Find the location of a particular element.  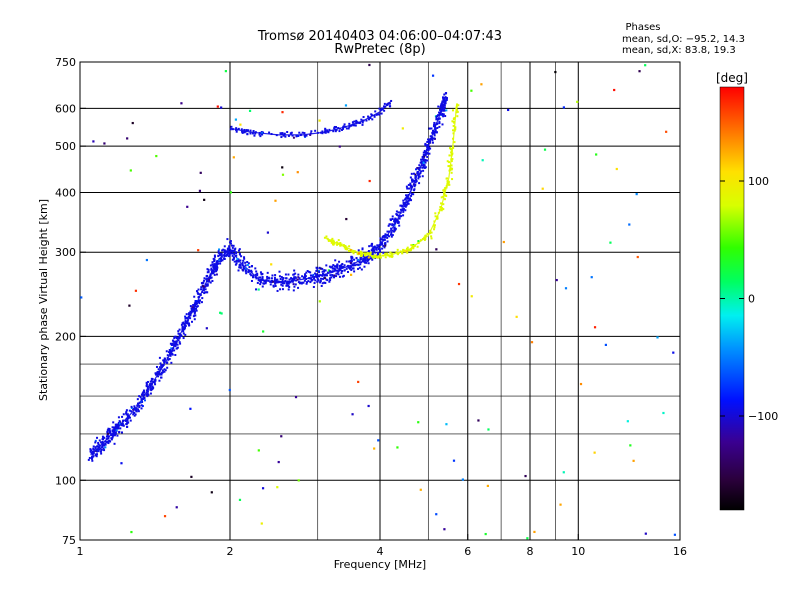

colorbar-unit: [deg] is located at coordinates (732, 78).